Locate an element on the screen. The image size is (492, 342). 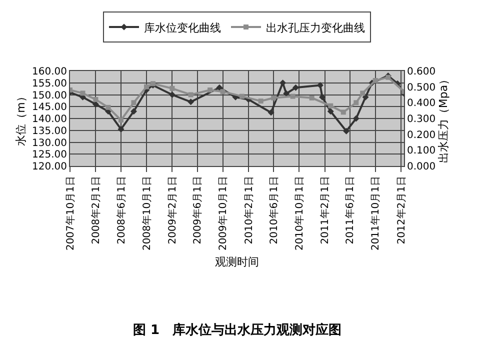
y-tick-label: 120.00 is located at coordinates (49, 167).